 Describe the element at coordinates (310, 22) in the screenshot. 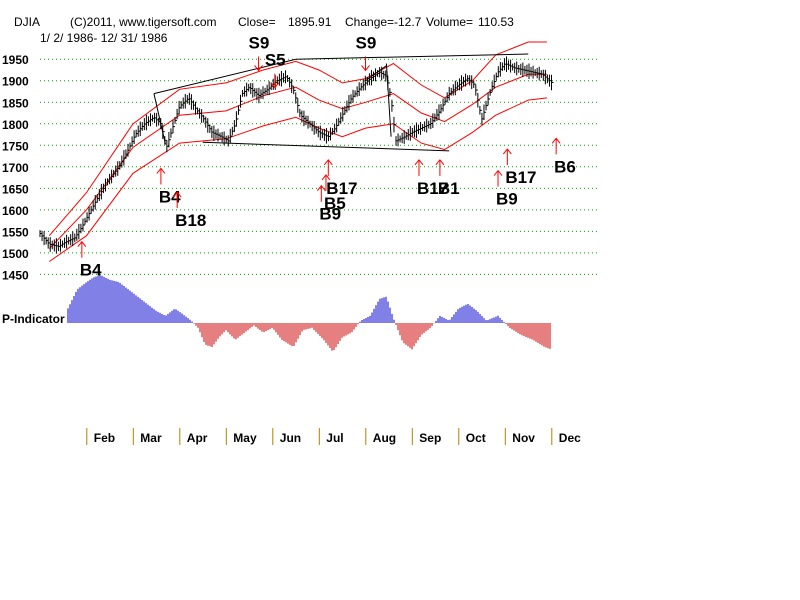

I see `close-value: 1895.91` at that location.